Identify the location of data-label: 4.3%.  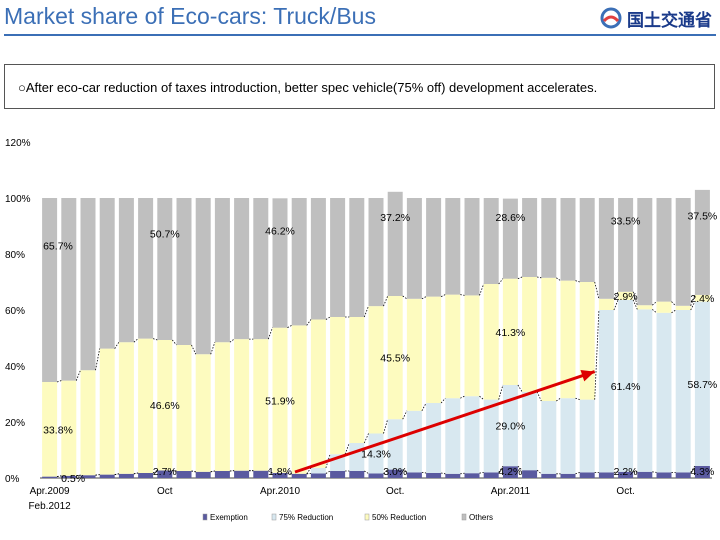
(702, 472).